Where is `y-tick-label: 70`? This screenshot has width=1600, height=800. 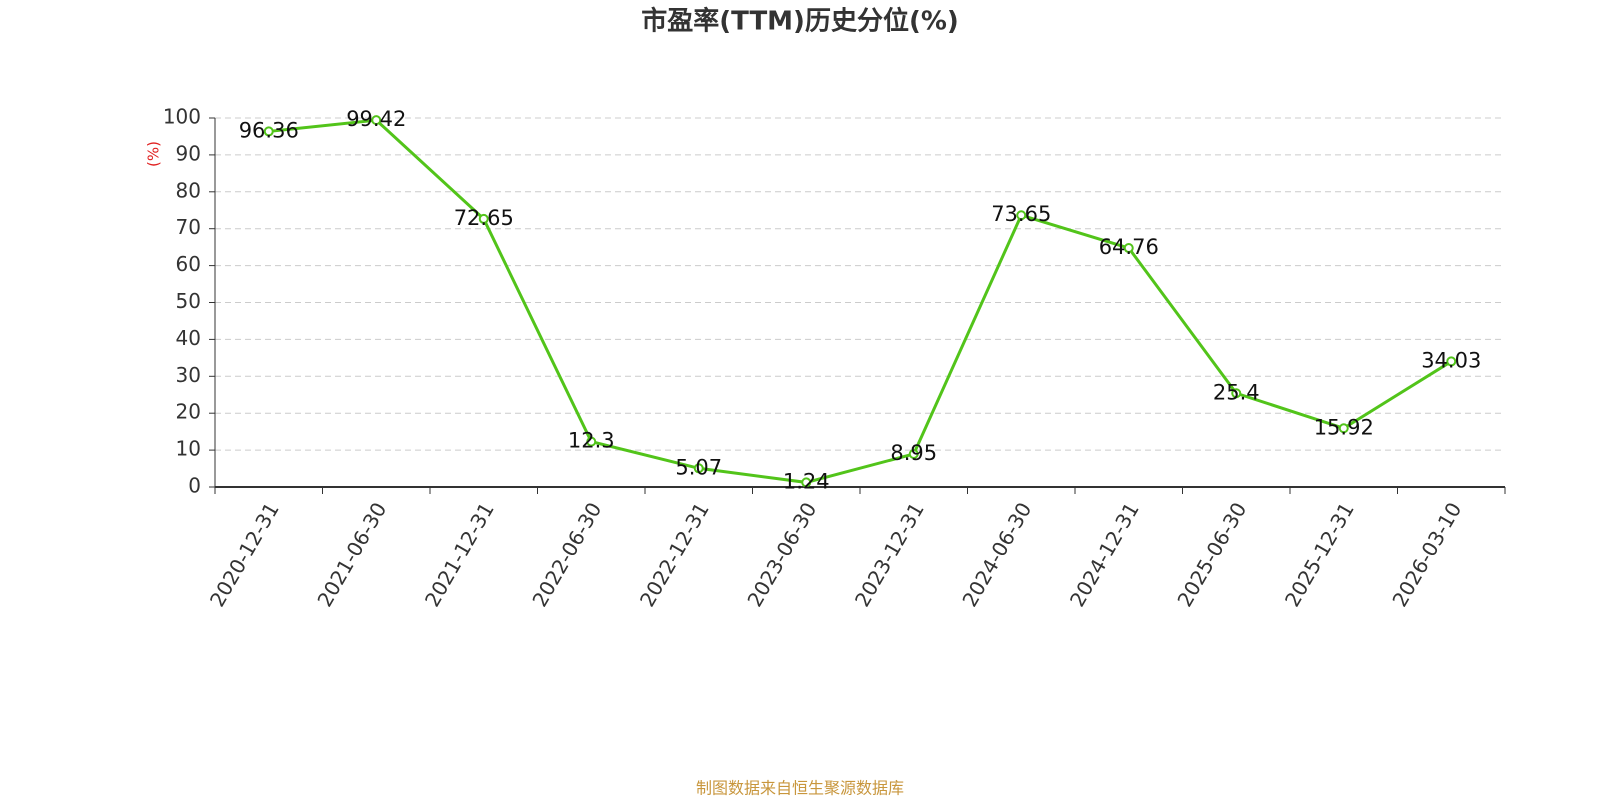
y-tick-label: 70 is located at coordinates (188, 227).